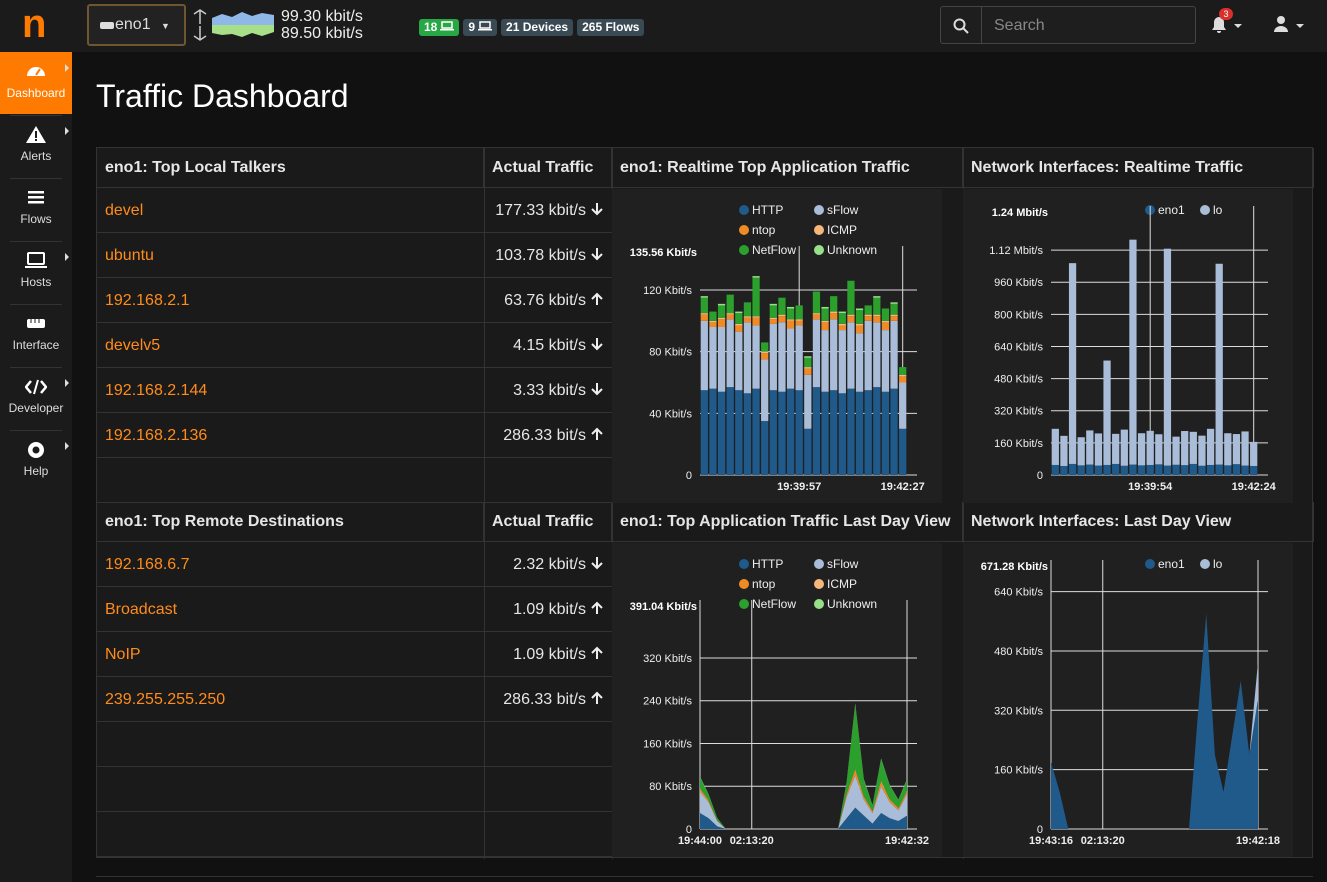 The image size is (1327, 882). What do you see at coordinates (290, 168) in the screenshot?
I see `table-header: eno1: Top Local Talkers` at bounding box center [290, 168].